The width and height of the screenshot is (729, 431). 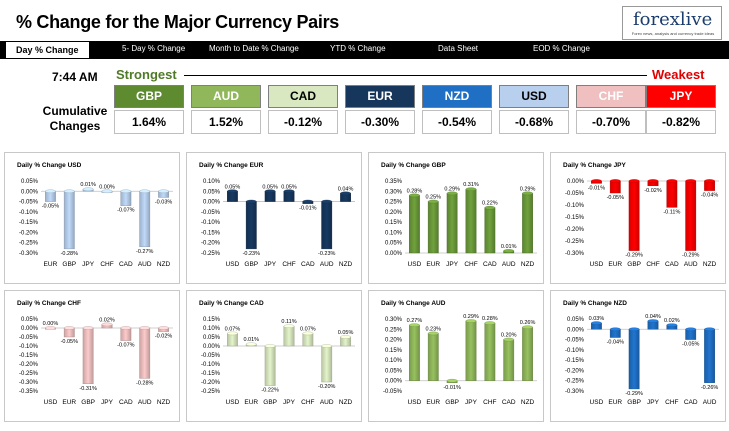 I want to click on data-label: -0.27%, so click(x=145, y=252).